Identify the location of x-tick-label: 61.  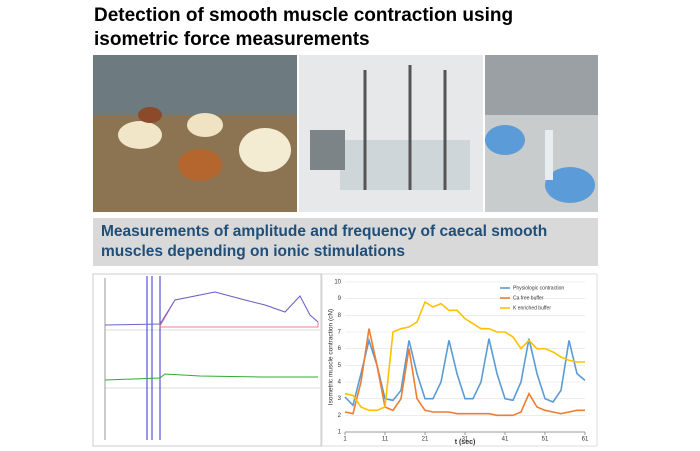
(585, 440).